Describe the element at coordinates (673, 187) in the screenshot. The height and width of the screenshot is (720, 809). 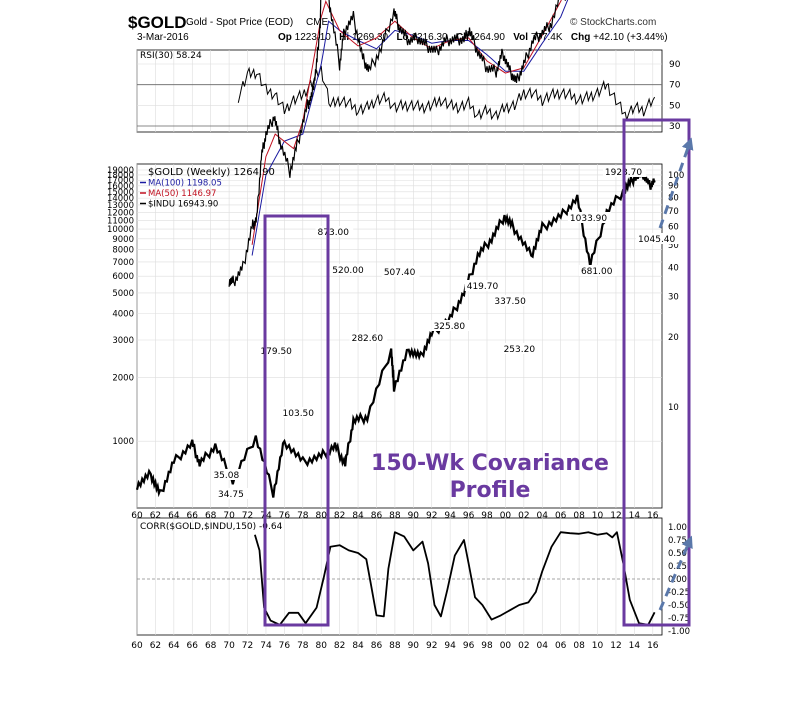
I see `gold-y-tick-label: 90` at that location.